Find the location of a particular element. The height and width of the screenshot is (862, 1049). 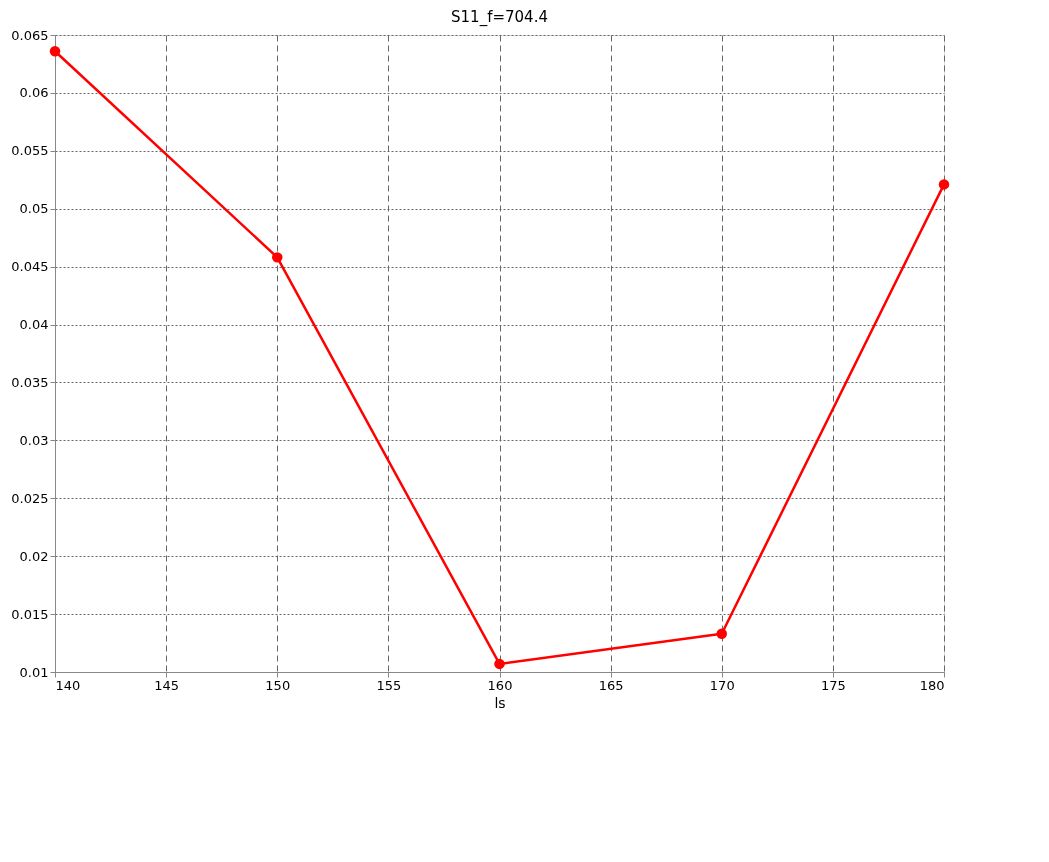

x-tick-label: 160 is located at coordinates (500, 685).